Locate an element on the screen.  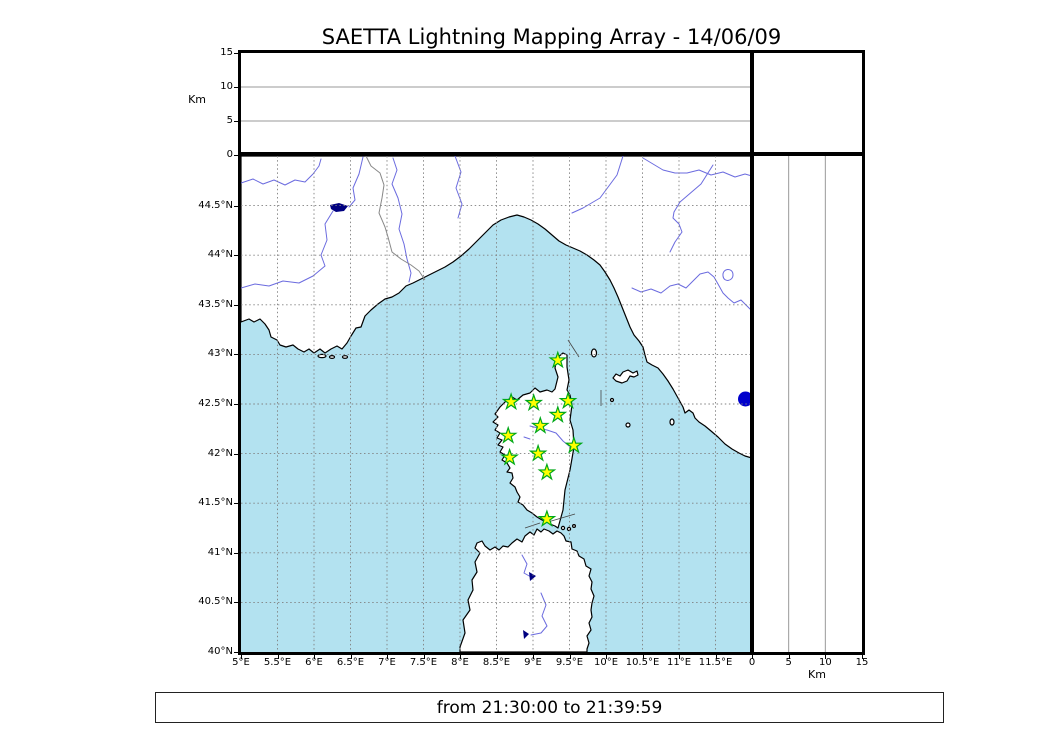
altitude-axis-label-left: Km is located at coordinates (197, 99).